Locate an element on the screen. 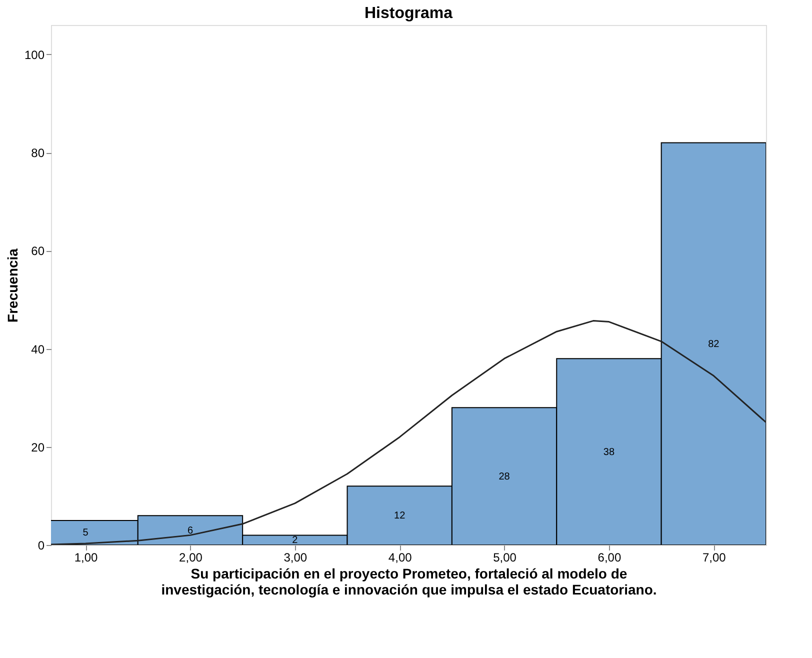  x-tick-label: 1,00 is located at coordinates (86, 557).